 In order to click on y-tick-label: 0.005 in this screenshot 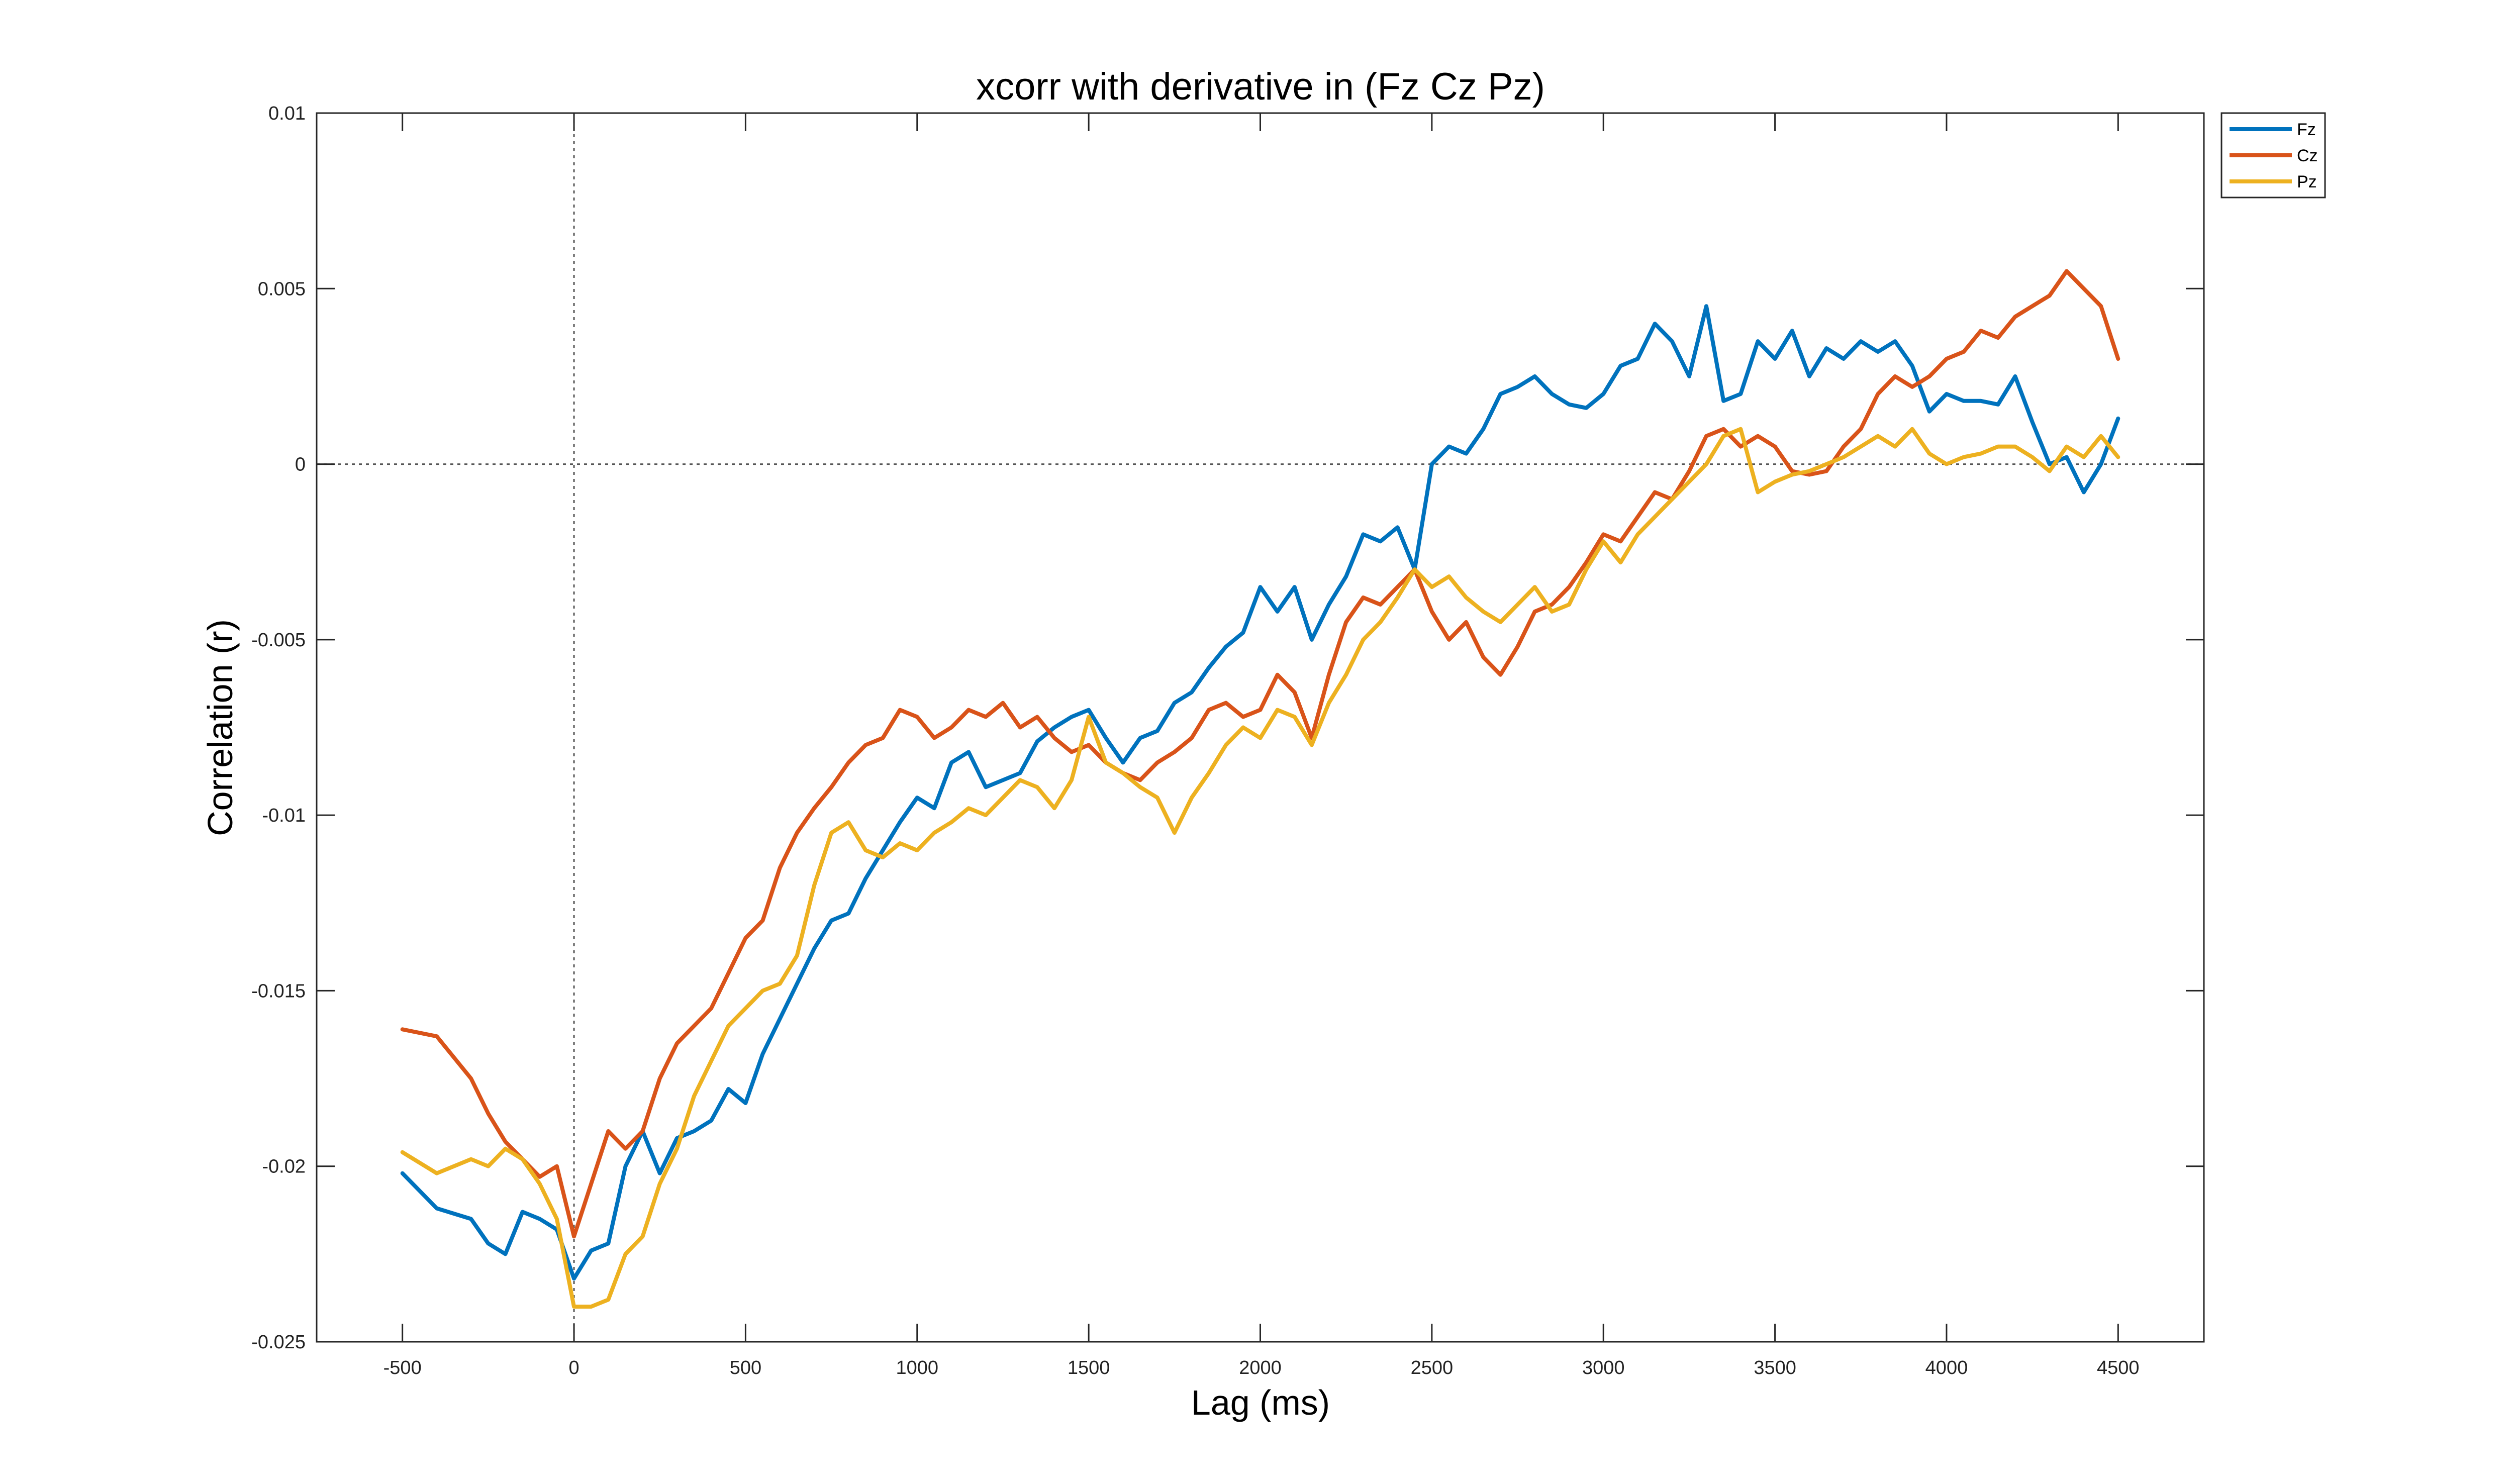, I will do `click(282, 289)`.